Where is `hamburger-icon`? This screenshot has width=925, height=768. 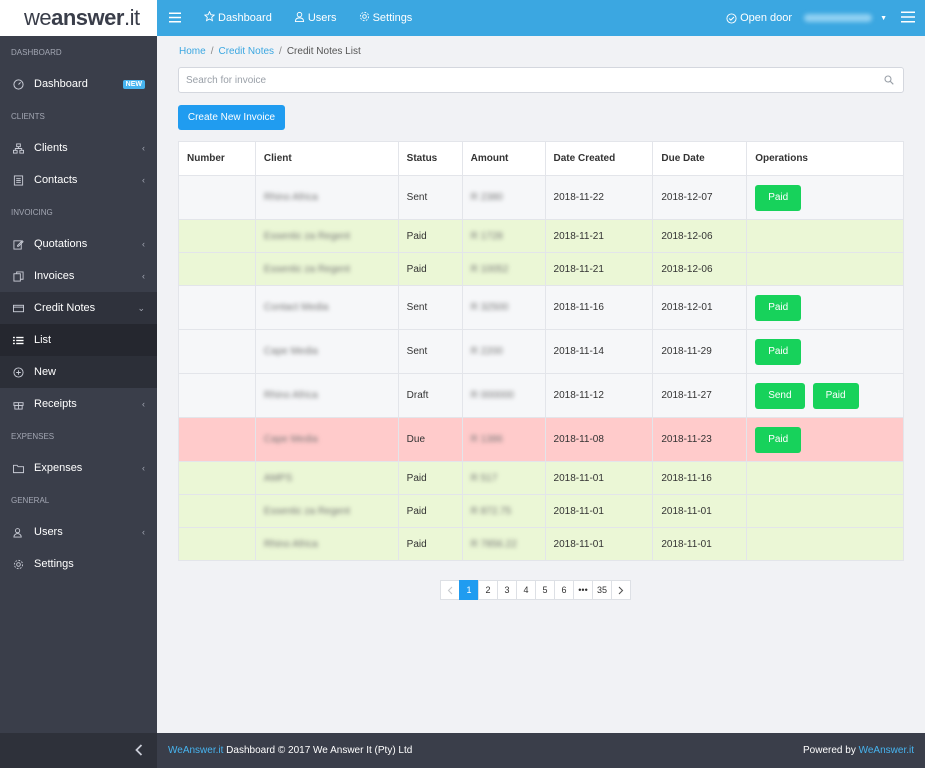 hamburger-icon is located at coordinates (908, 18).